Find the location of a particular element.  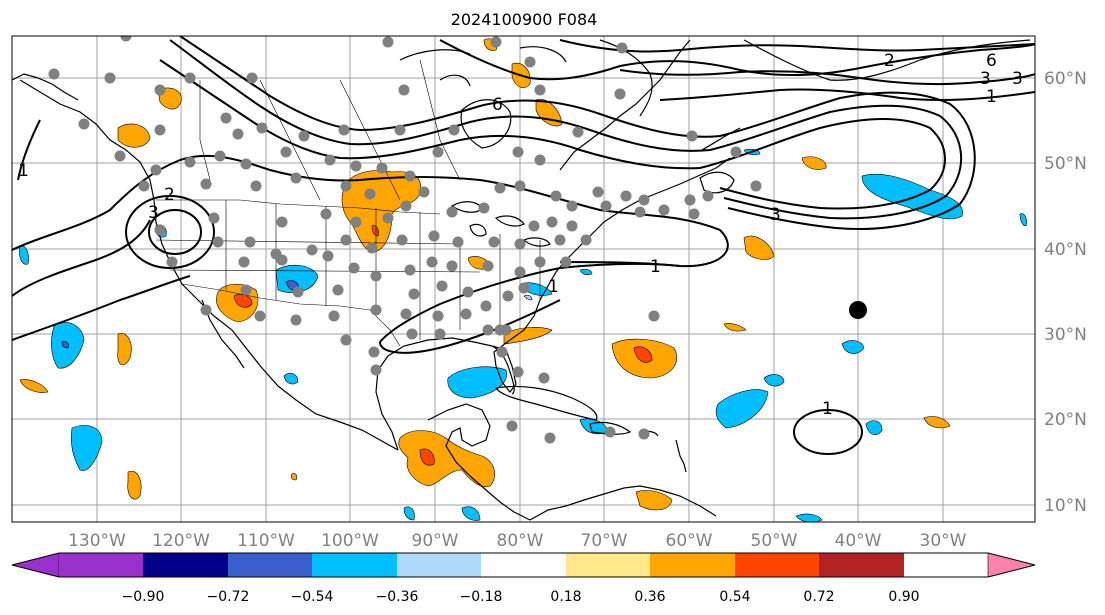

lon-label: 130°W is located at coordinates (97, 541).